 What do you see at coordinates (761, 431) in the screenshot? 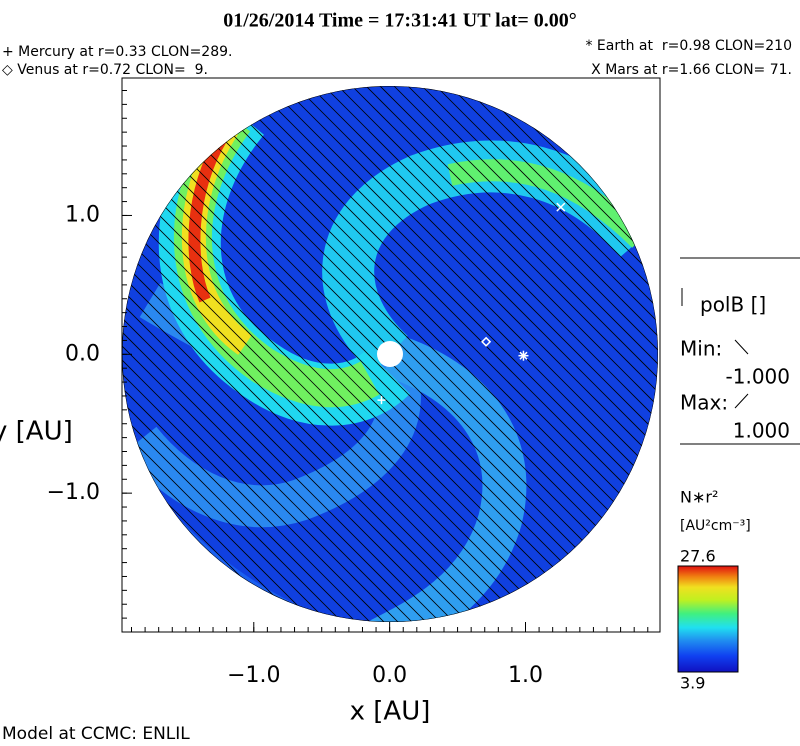
I see `max-value: 1.000` at bounding box center [761, 431].